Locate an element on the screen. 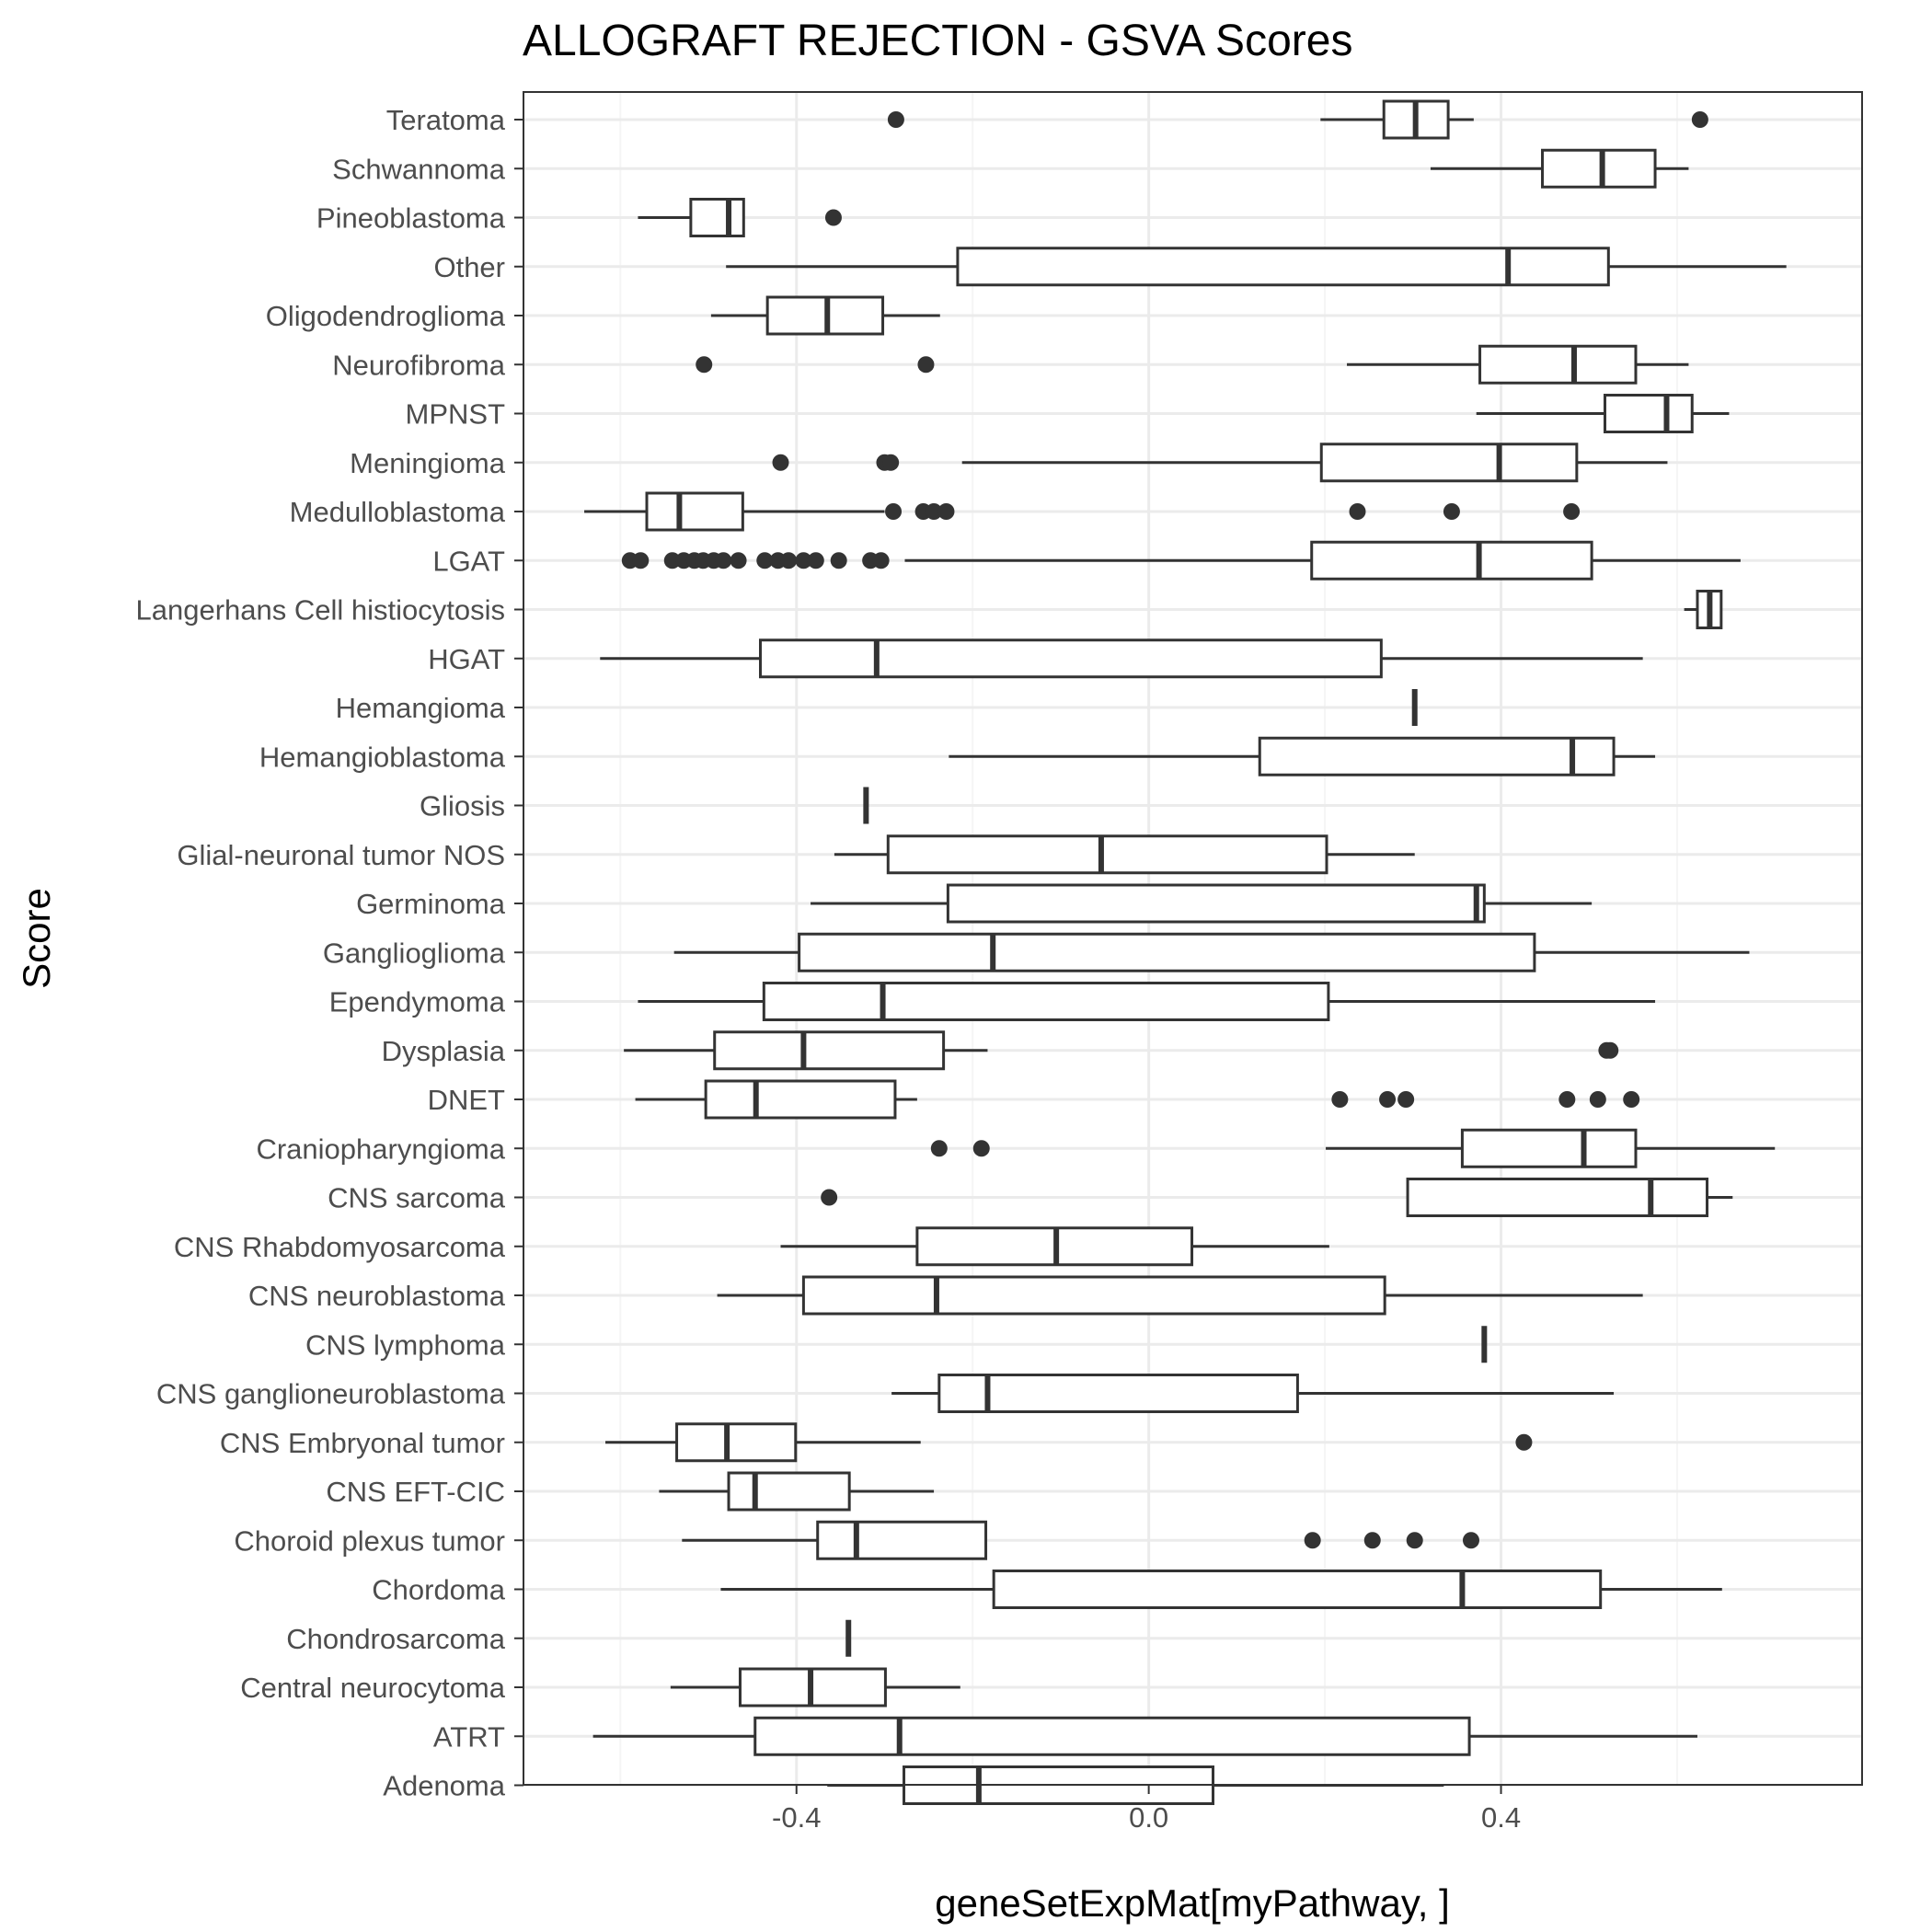  y-tick-label: CNS ganglioneuroblastoma is located at coordinates (331, 1394).